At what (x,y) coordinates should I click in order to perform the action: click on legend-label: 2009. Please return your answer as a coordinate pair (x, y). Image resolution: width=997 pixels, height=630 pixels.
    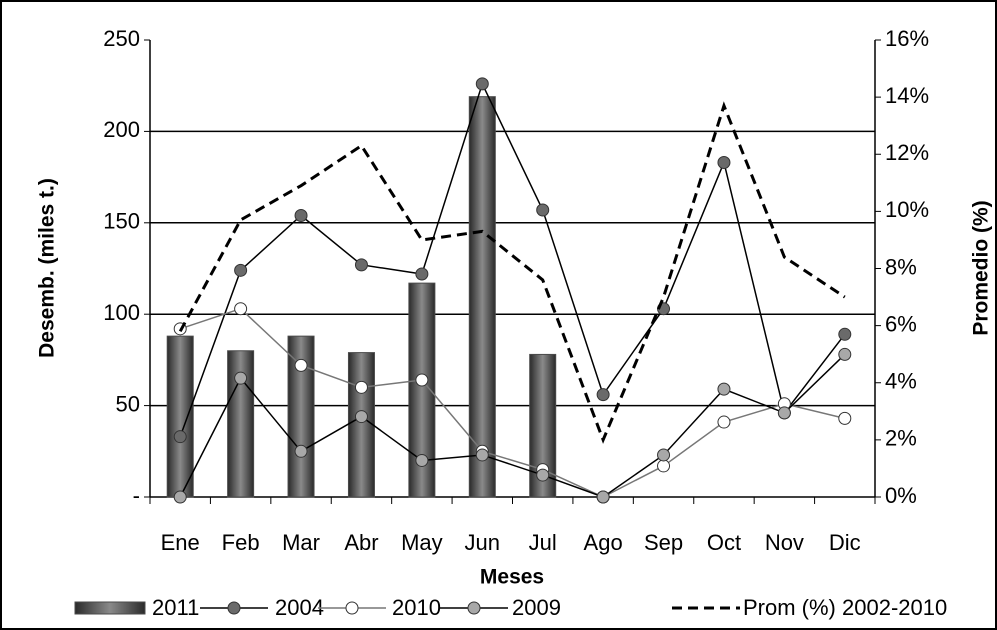
    Looking at the image, I should click on (536, 607).